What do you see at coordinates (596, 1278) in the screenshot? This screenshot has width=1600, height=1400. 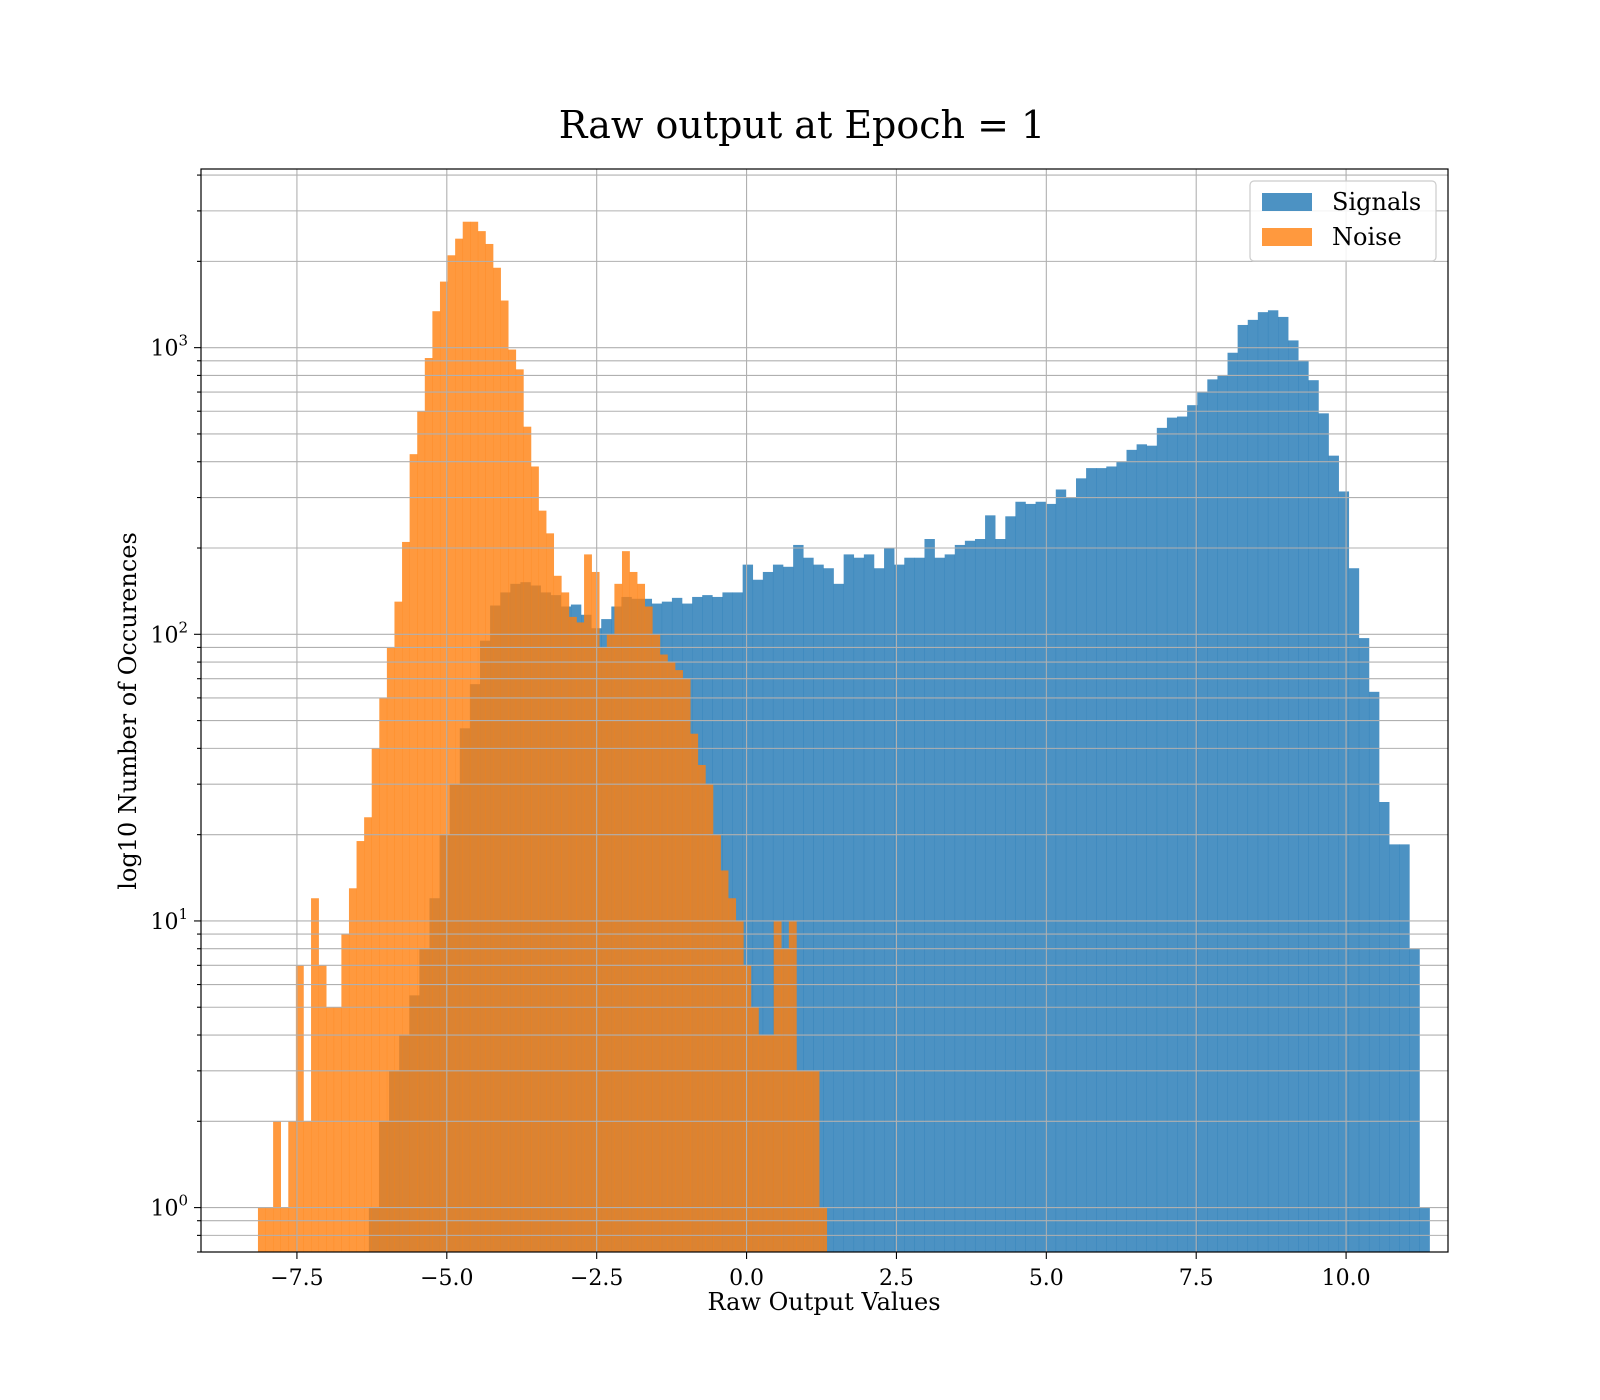 I see `x-tick-label: −2.5` at bounding box center [596, 1278].